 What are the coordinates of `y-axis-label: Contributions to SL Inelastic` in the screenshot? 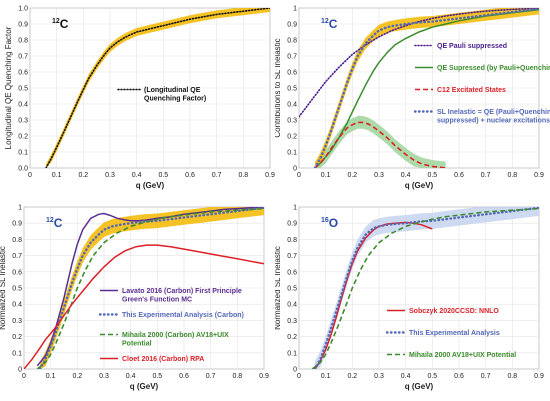 It's located at (278, 87).